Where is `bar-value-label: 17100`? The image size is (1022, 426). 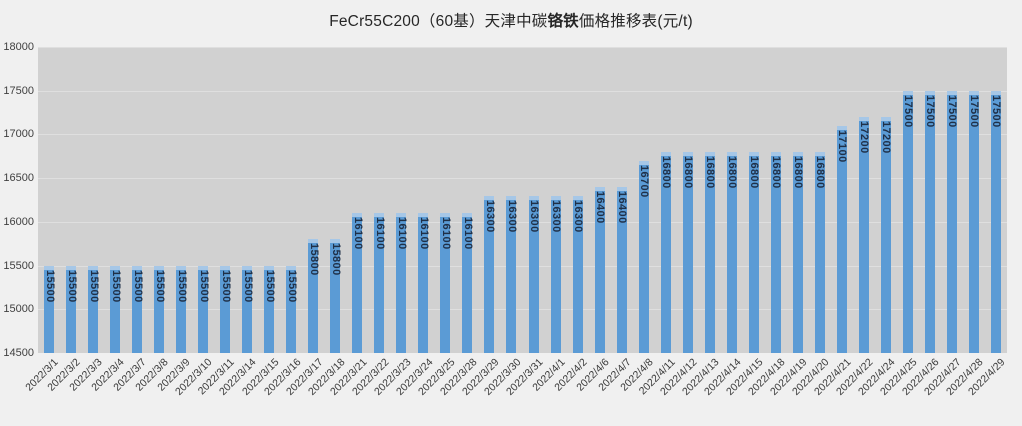
bar-value-label: 17100 is located at coordinates (842, 146).